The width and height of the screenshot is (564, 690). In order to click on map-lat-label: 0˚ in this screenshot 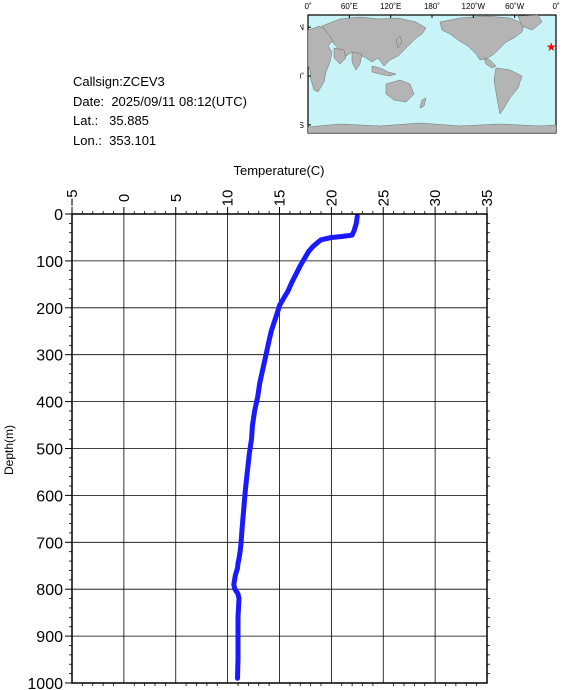, I will do `click(302, 76)`.